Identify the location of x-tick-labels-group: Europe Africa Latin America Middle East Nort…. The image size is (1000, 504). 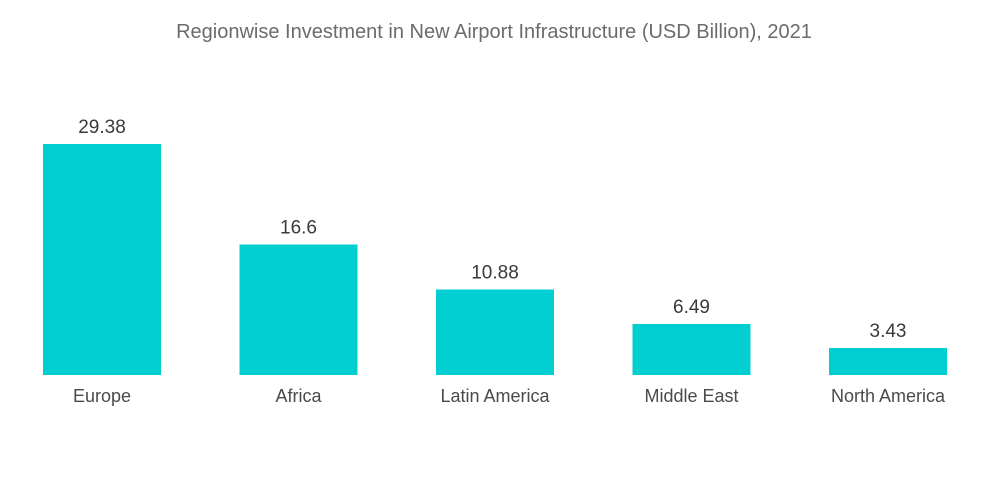
(509, 396).